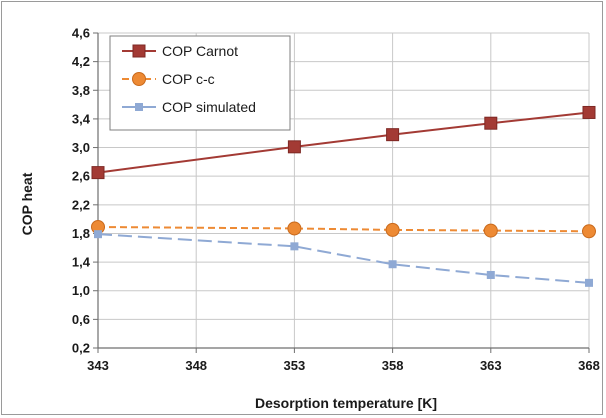 The width and height of the screenshot is (606, 418). I want to click on x-tick-label: 363, so click(491, 365).